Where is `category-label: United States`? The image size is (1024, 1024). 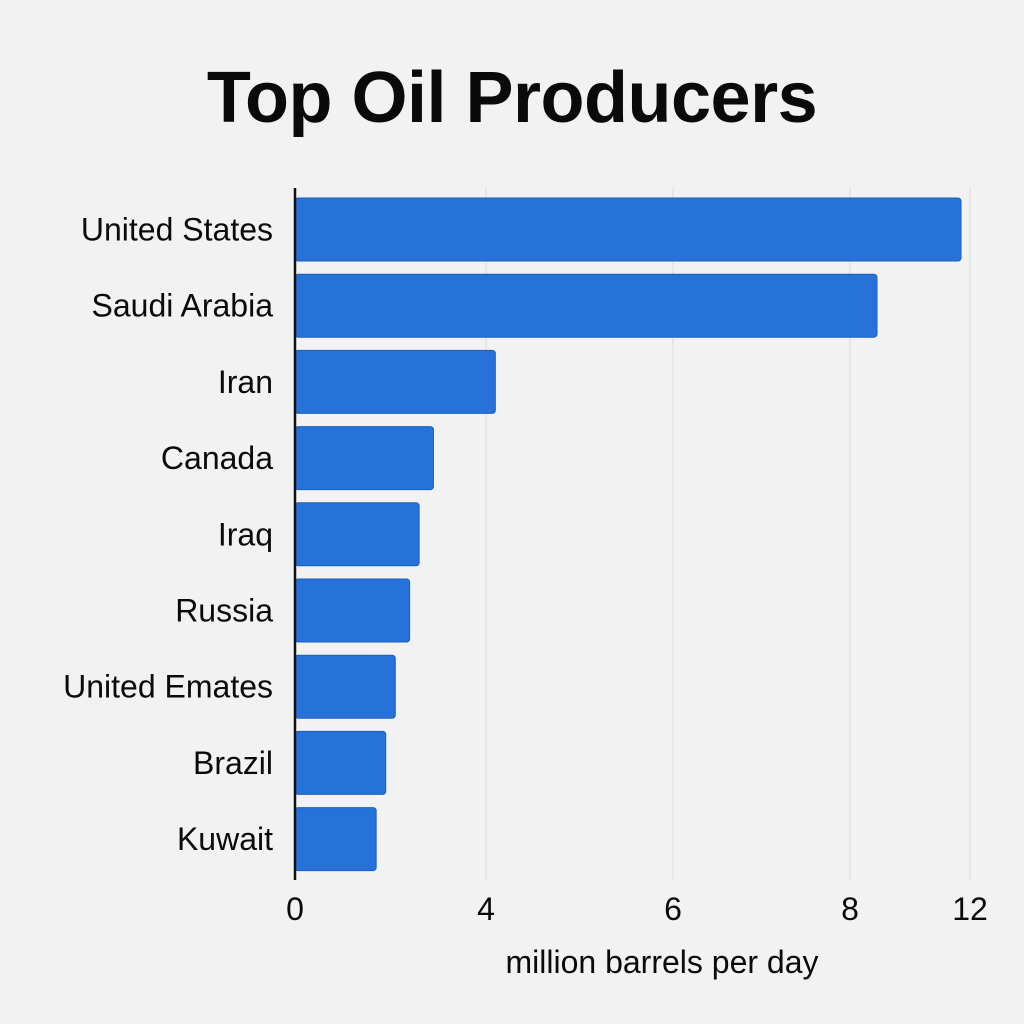
category-label: United States is located at coordinates (177, 230).